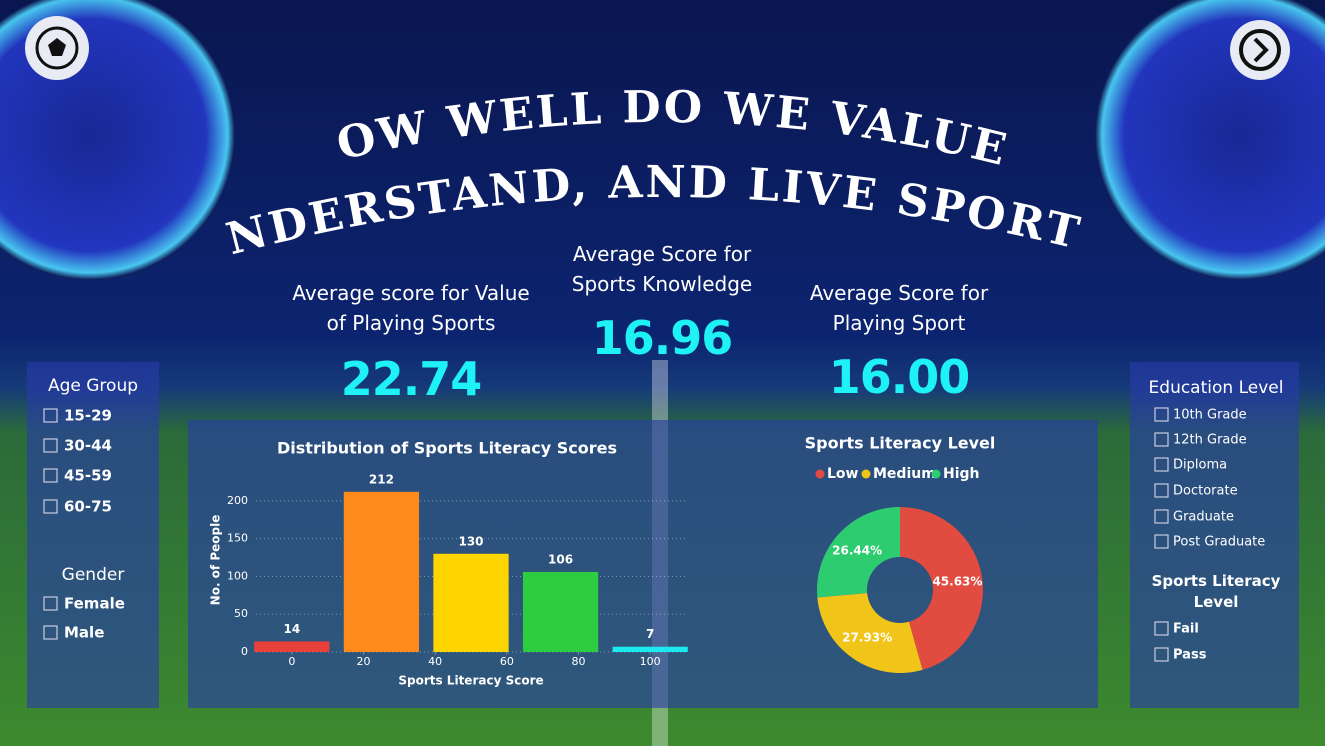  What do you see at coordinates (237, 538) in the screenshot?
I see `y-tick-label: 150` at bounding box center [237, 538].